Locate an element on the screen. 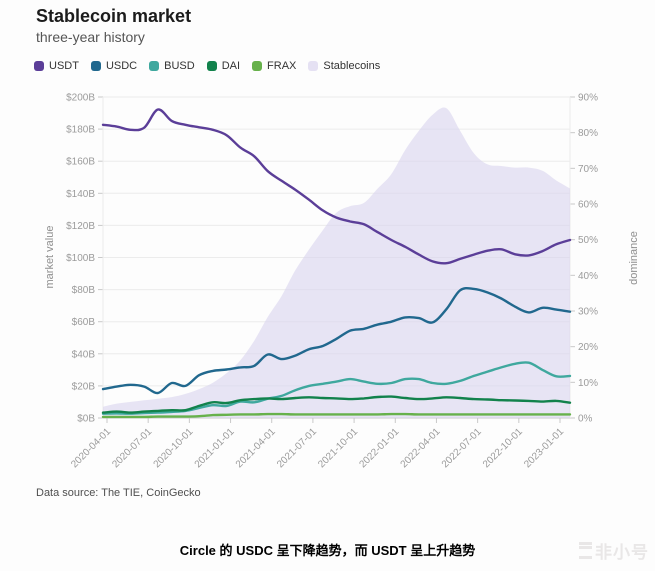 The height and width of the screenshot is (571, 655). x-axis-tick-label: 2021-01-01 is located at coordinates (215, 448).